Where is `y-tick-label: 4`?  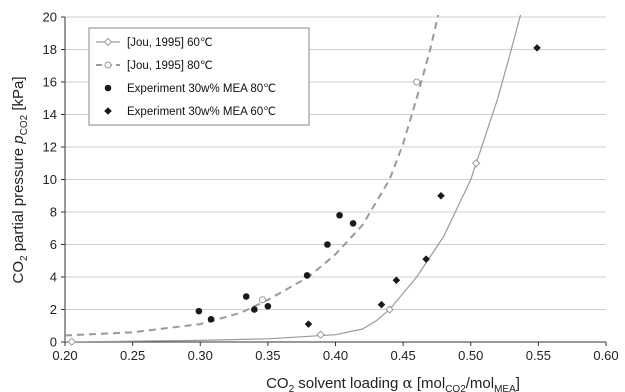 y-tick-label: 4 is located at coordinates (53, 277).